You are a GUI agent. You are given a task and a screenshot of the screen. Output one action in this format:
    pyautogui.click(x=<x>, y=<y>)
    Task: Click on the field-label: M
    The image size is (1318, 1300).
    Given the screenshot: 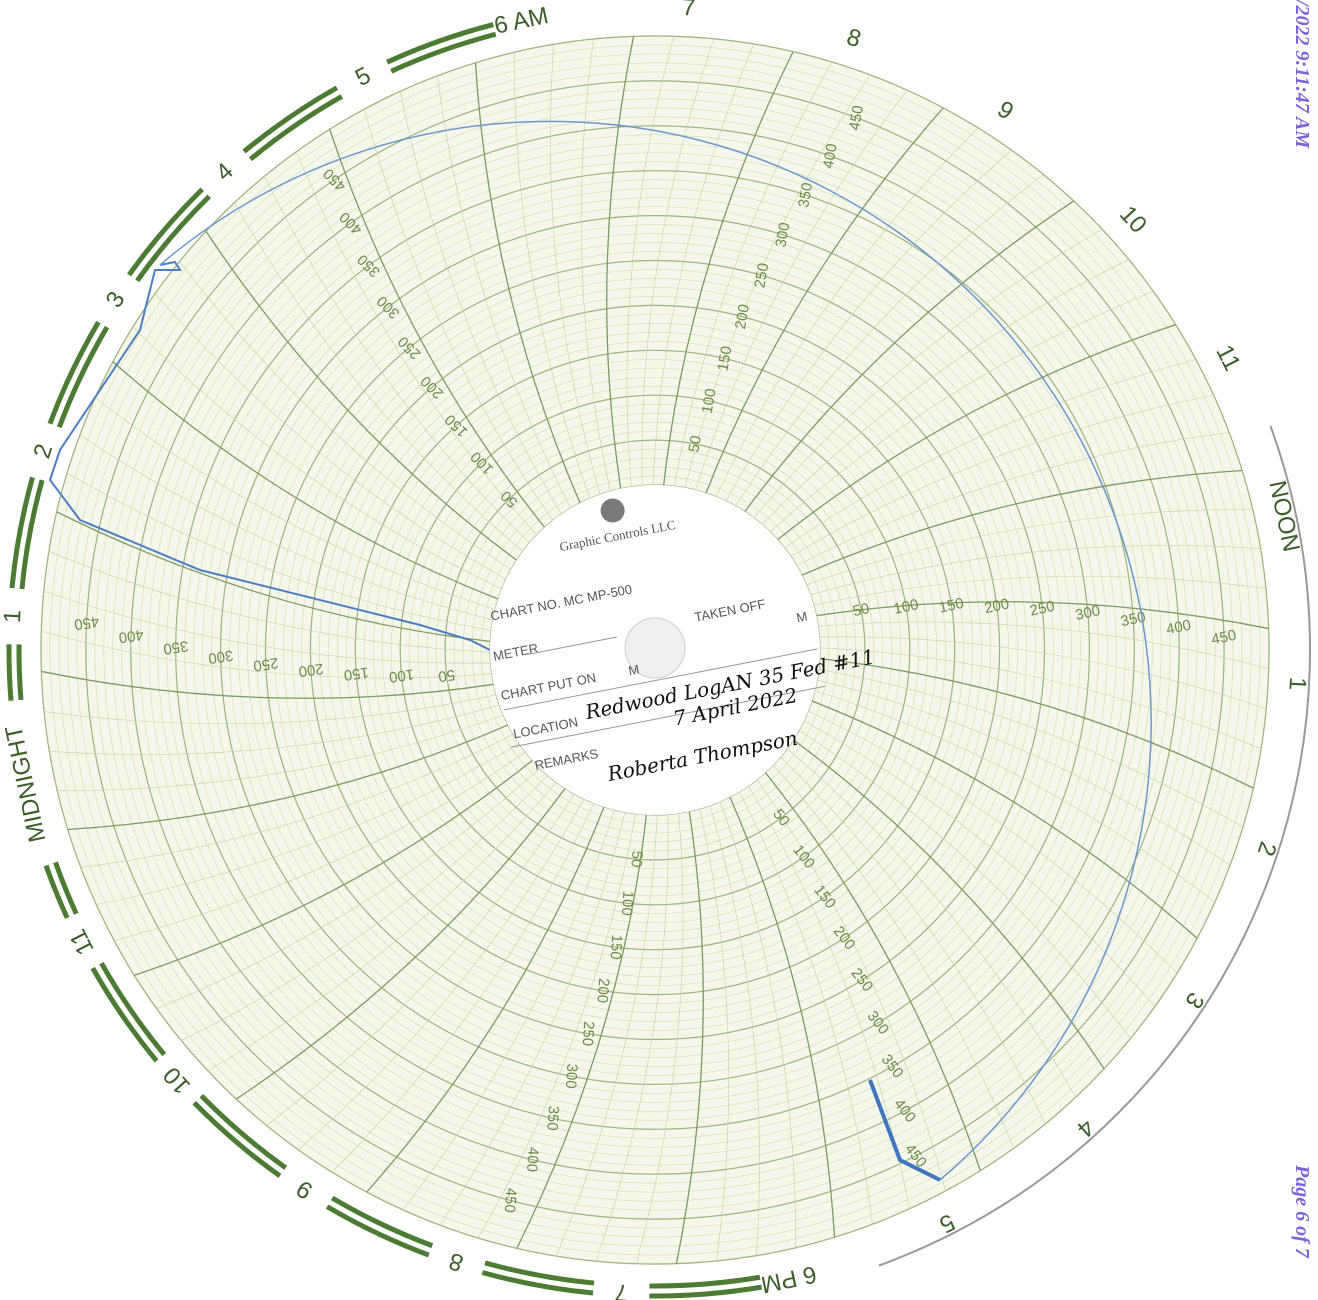 What is the action you would take?
    pyautogui.click(x=802, y=616)
    